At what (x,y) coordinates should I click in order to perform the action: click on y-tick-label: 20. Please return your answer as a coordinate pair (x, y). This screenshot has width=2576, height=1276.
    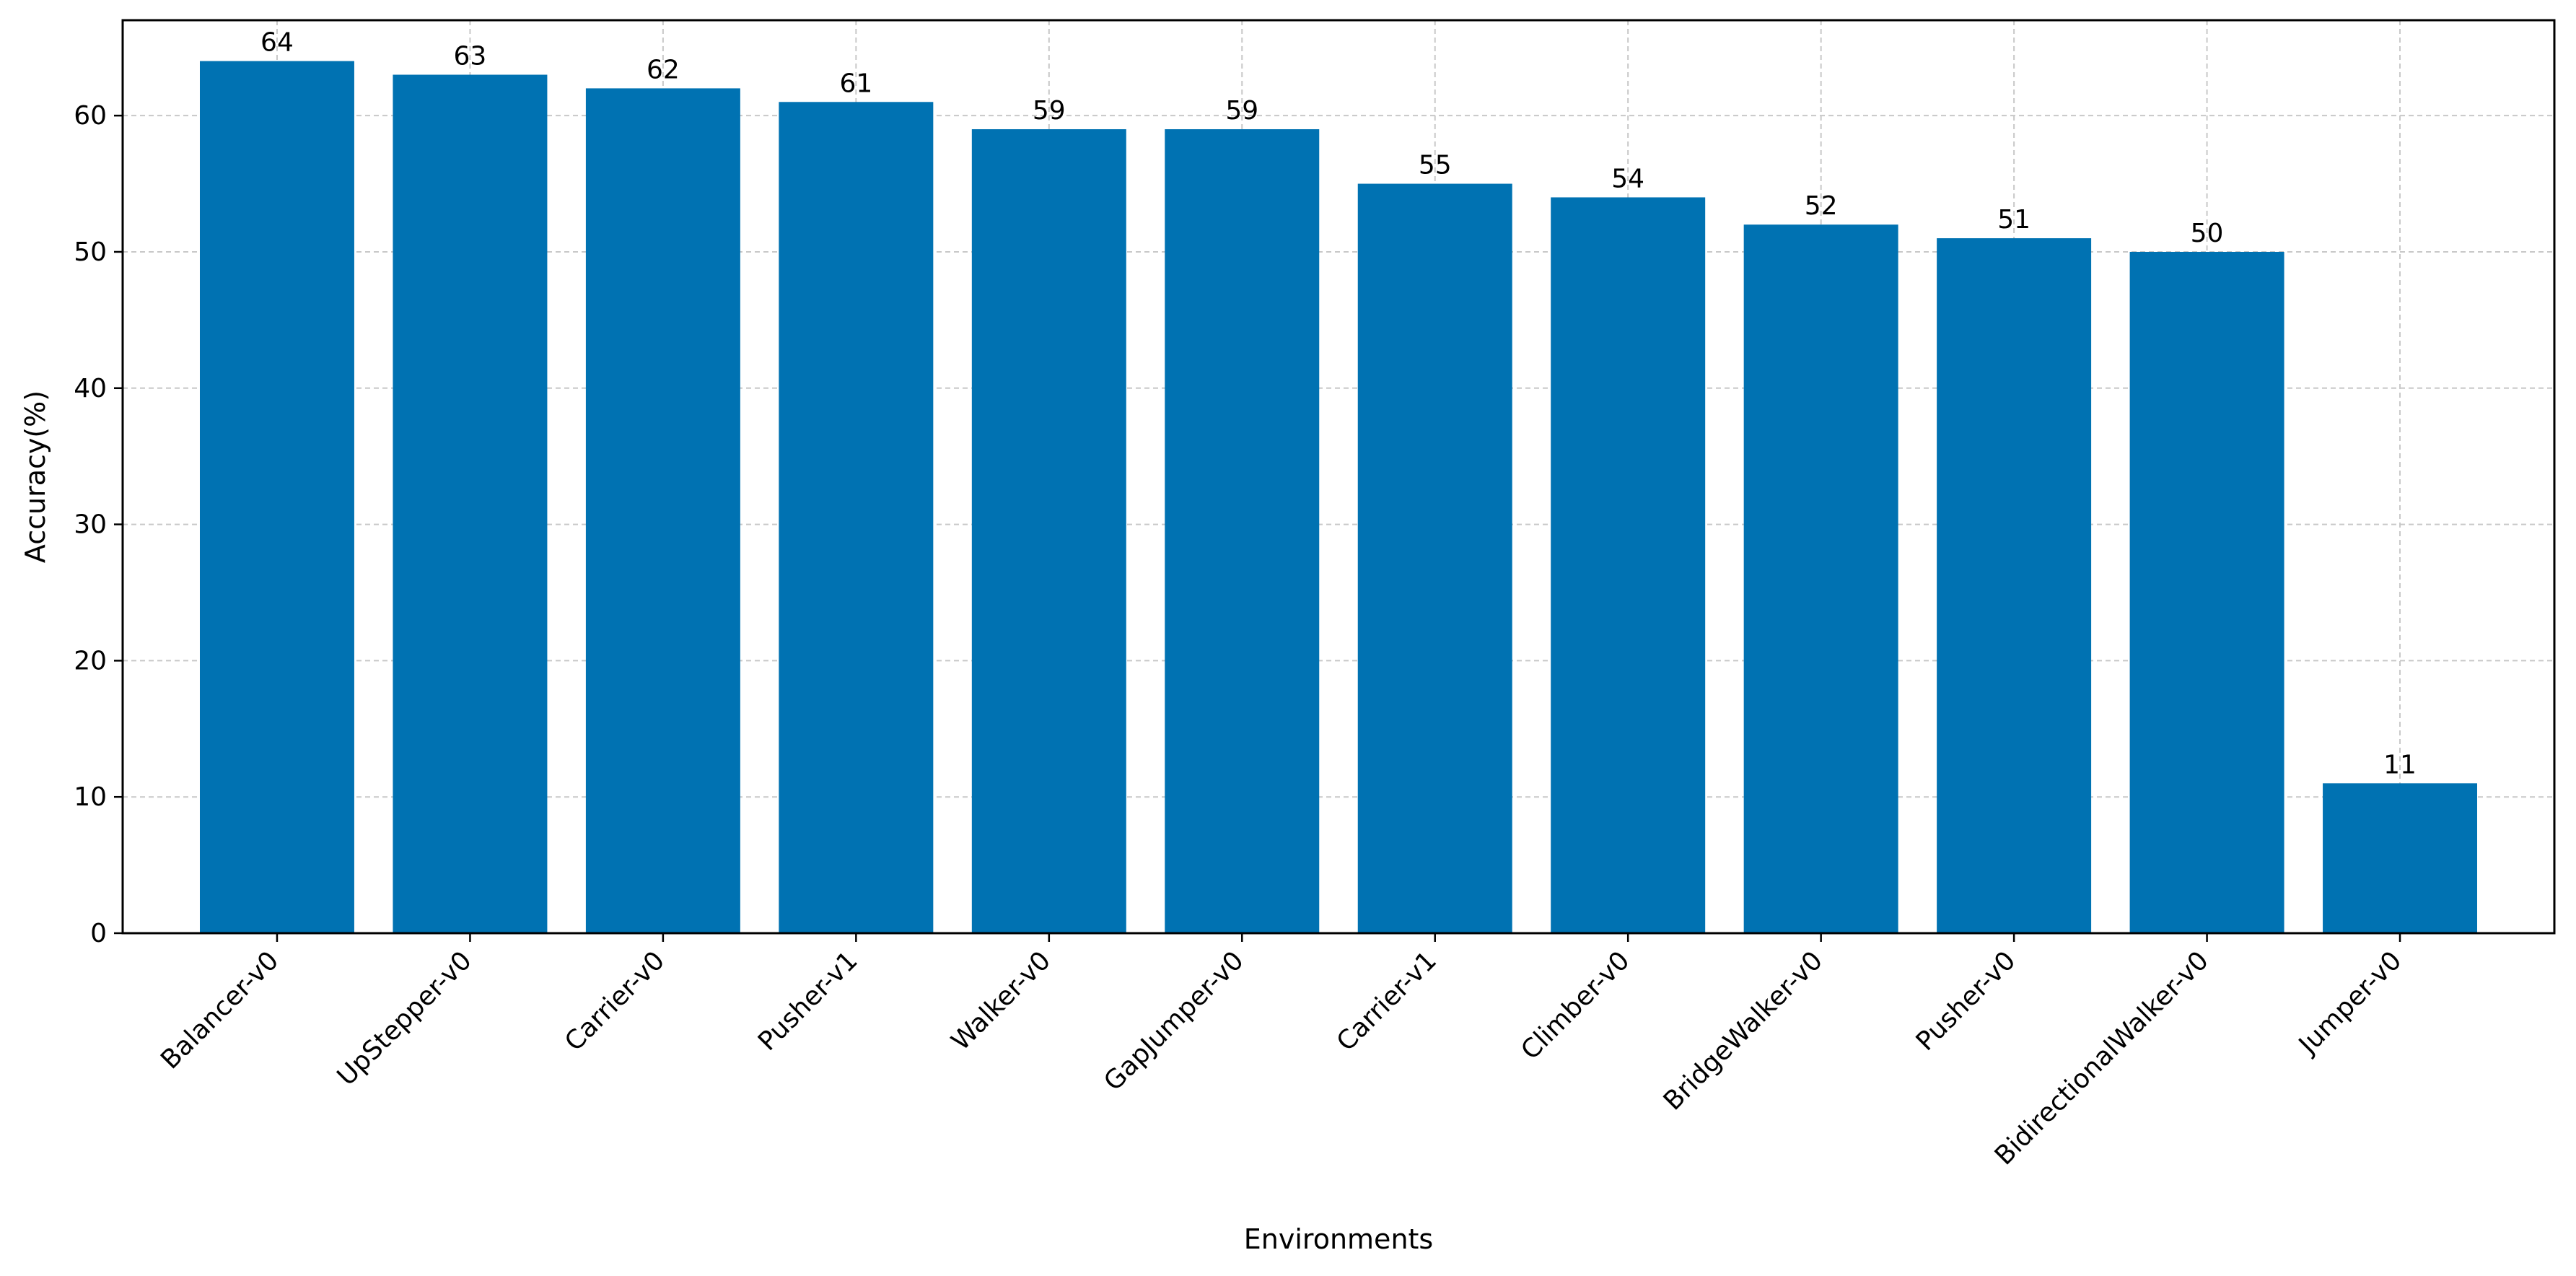
    Looking at the image, I should click on (90, 661).